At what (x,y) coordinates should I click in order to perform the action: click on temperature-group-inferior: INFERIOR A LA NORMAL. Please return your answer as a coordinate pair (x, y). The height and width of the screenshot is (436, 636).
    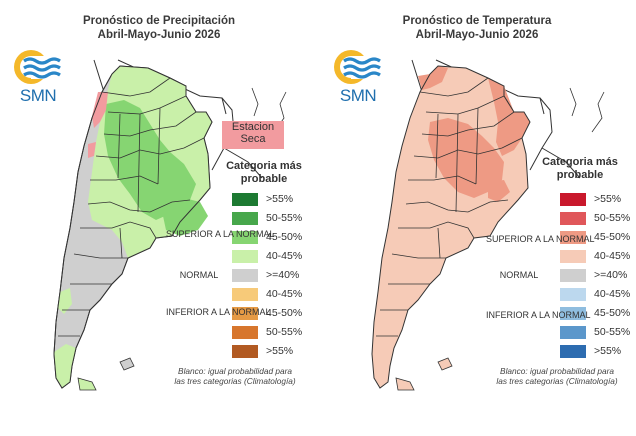
    Looking at the image, I should click on (538, 315).